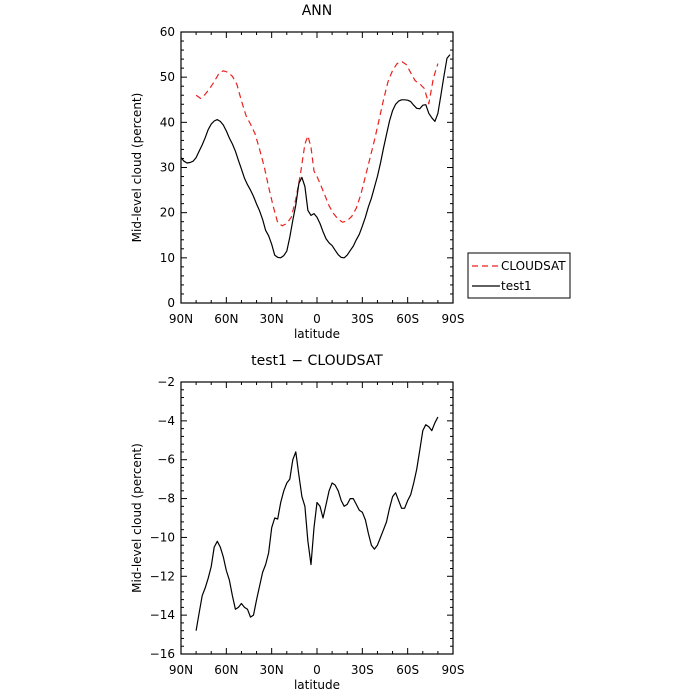 This screenshot has width=700, height=700. I want to click on chart1-x-tick-label: 90N, so click(181, 319).